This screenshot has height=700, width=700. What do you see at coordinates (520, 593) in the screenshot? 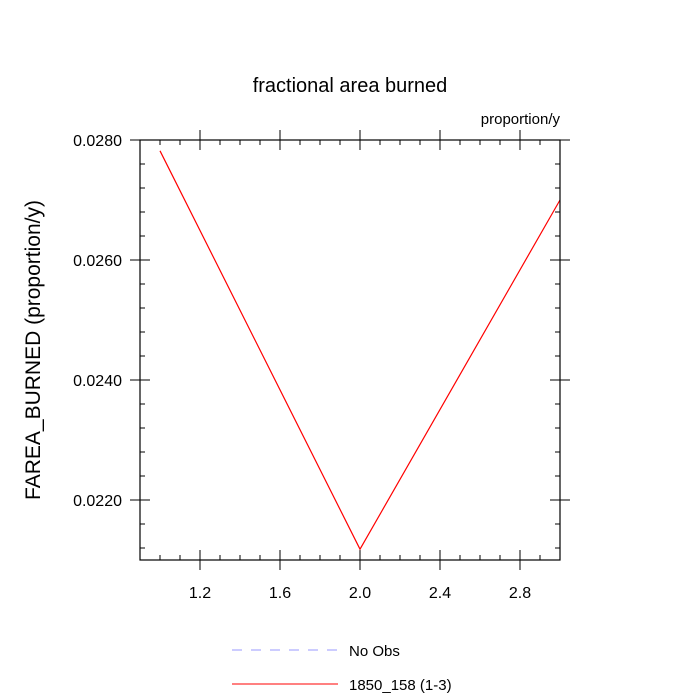
I see `x-tick-label: 2.8` at bounding box center [520, 593].